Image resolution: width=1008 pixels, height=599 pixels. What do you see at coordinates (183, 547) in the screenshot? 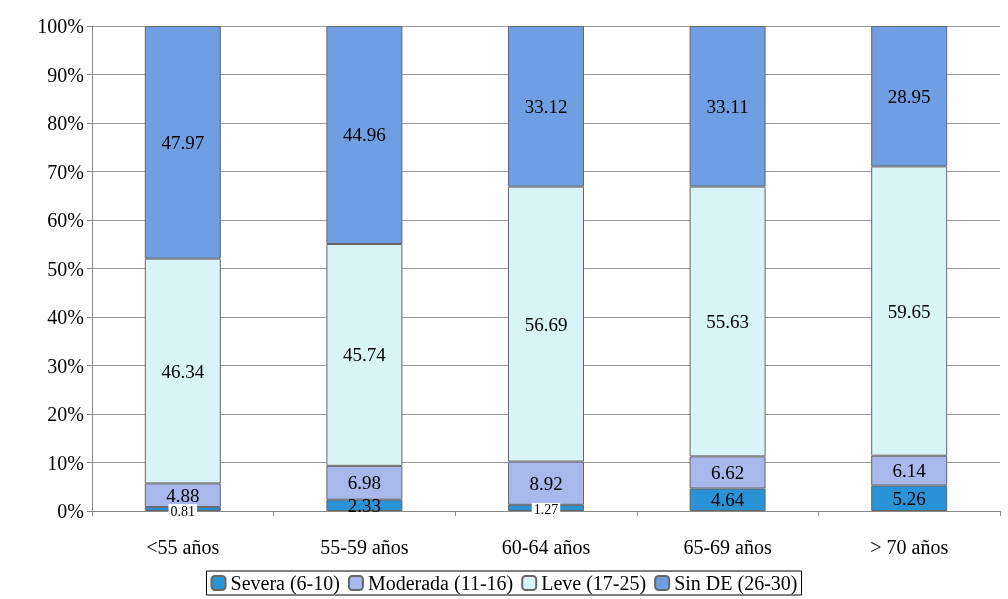
I see `x-tick-label: <55 años` at bounding box center [183, 547].